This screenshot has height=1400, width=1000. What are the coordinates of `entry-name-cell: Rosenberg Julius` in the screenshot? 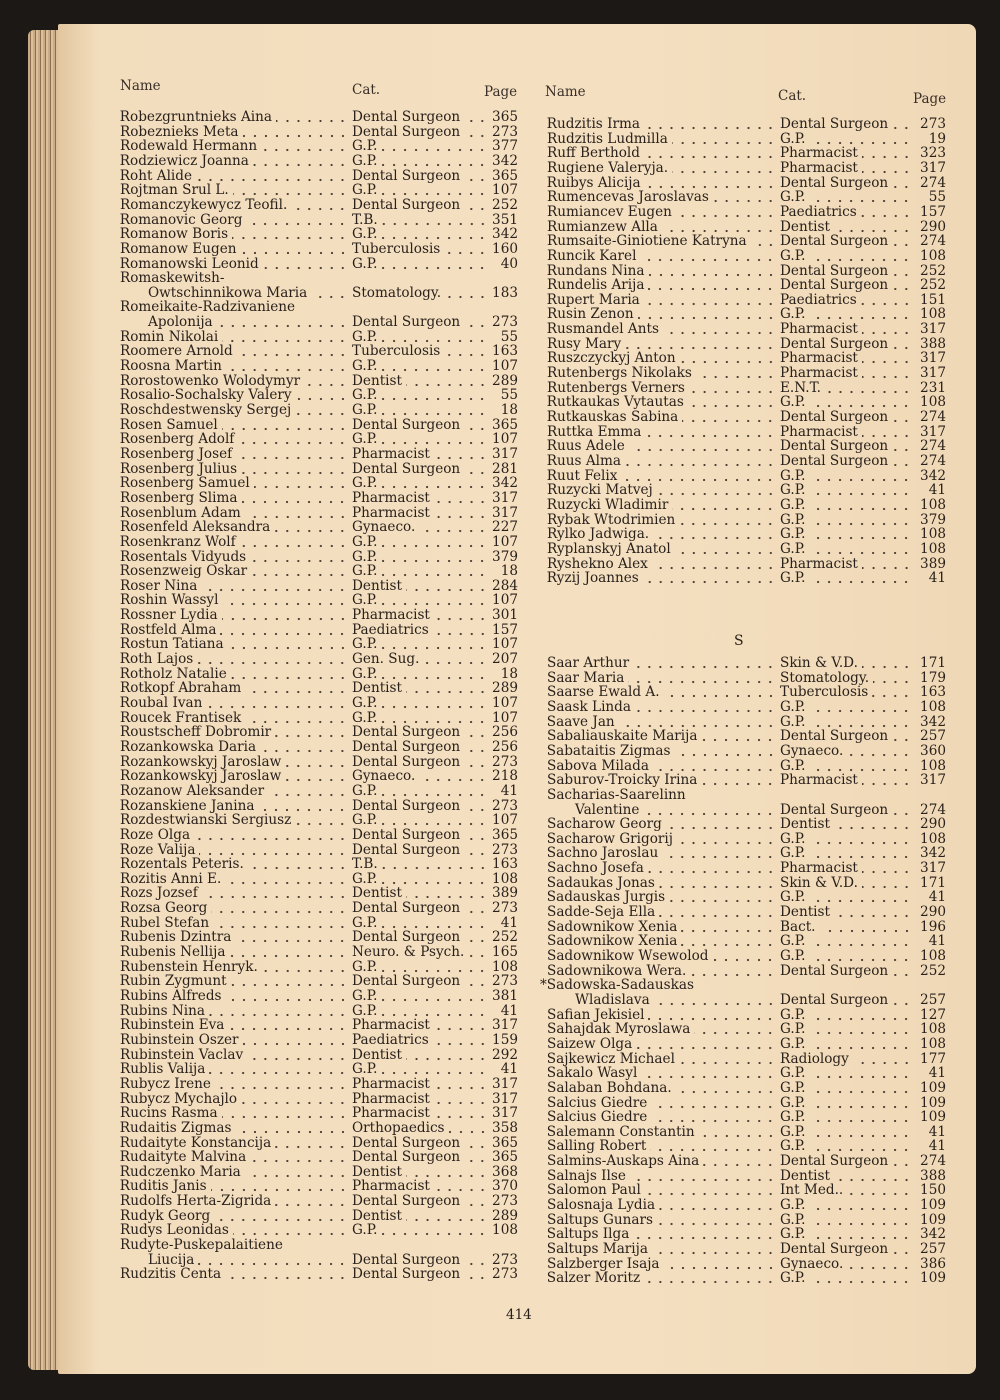 It's located at (236, 469).